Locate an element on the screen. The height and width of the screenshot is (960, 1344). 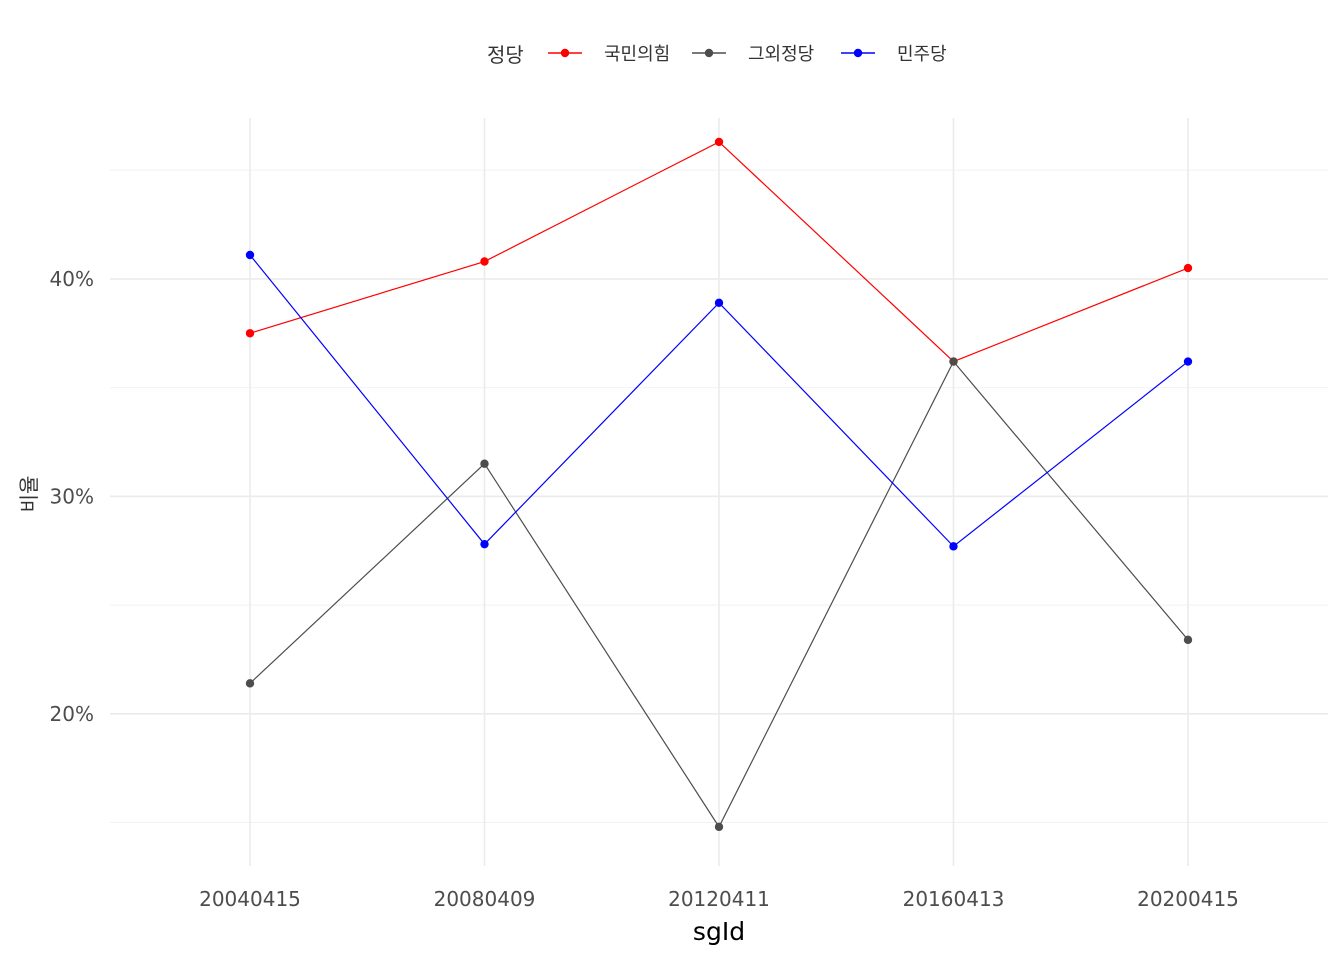
legend-item: 국민의힘 is located at coordinates (609, 54).